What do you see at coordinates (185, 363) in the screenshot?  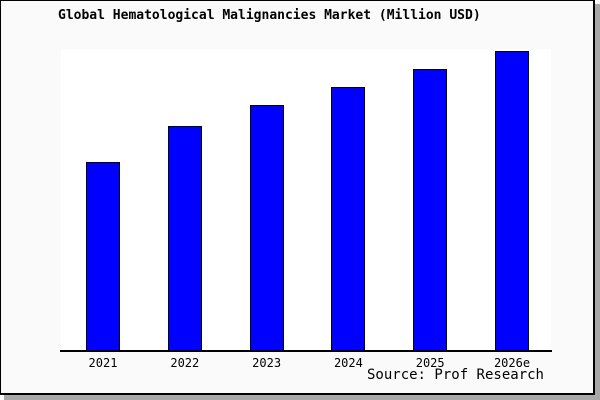 I see `x-tick-label-2022: 2022` at bounding box center [185, 363].